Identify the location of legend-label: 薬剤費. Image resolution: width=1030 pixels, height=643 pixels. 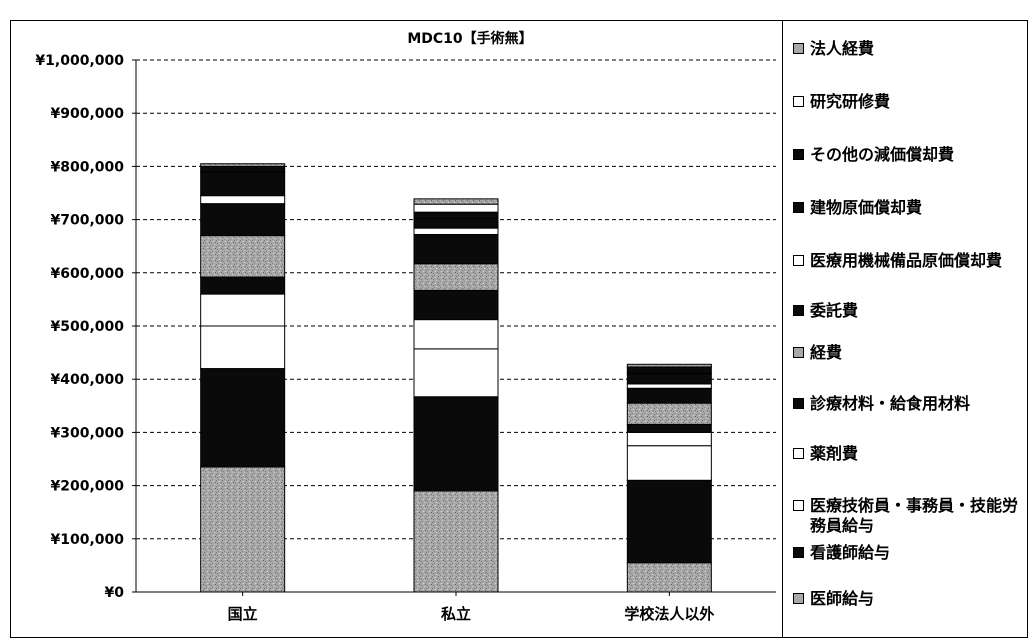
(834, 453).